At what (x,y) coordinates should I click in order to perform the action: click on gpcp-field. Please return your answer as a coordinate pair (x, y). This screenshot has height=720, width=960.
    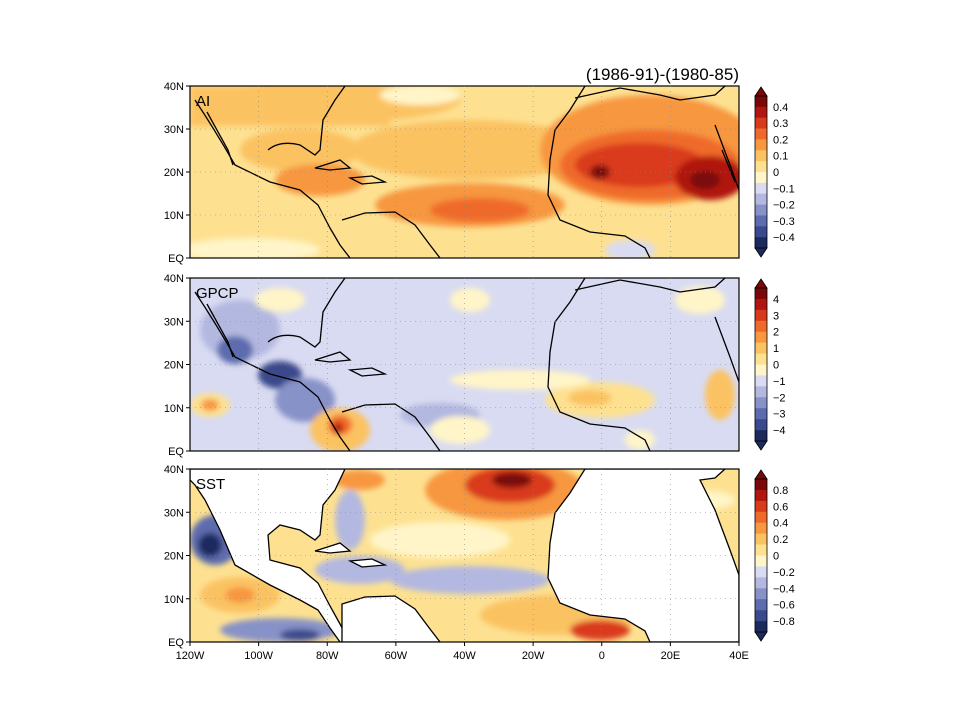
    Looking at the image, I should click on (464, 364).